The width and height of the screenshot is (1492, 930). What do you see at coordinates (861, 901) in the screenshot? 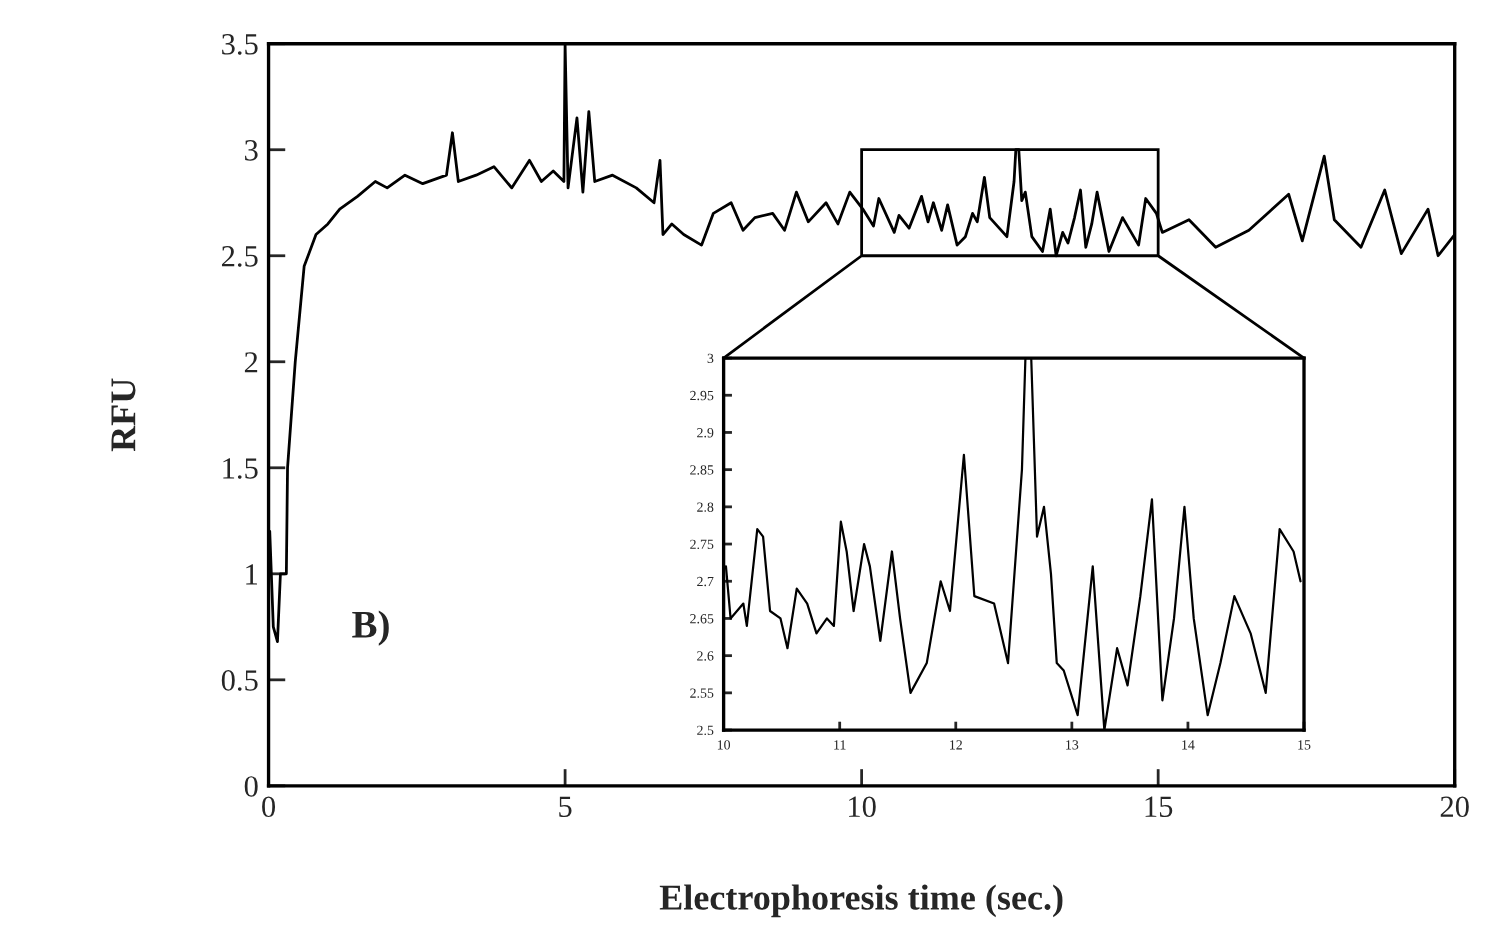
I see `x-axis-title: Electrophoresis time (sec.)` at bounding box center [861, 901].